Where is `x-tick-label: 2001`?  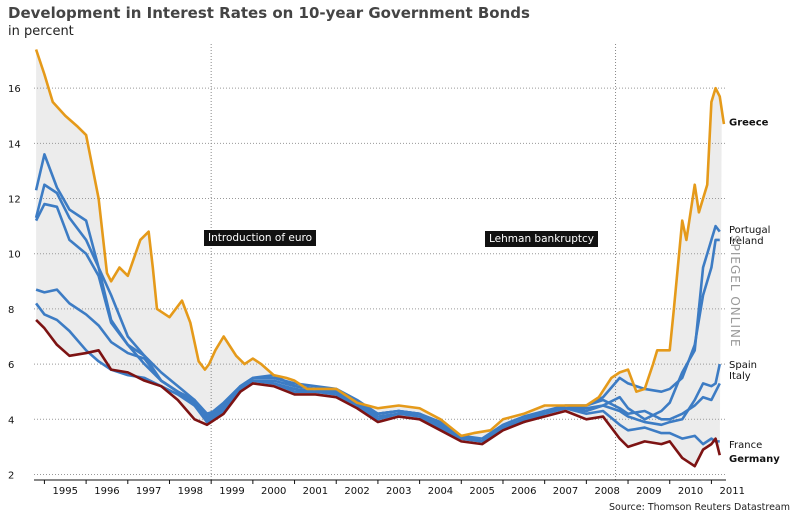
x-tick-label: 2001 is located at coordinates (315, 491).